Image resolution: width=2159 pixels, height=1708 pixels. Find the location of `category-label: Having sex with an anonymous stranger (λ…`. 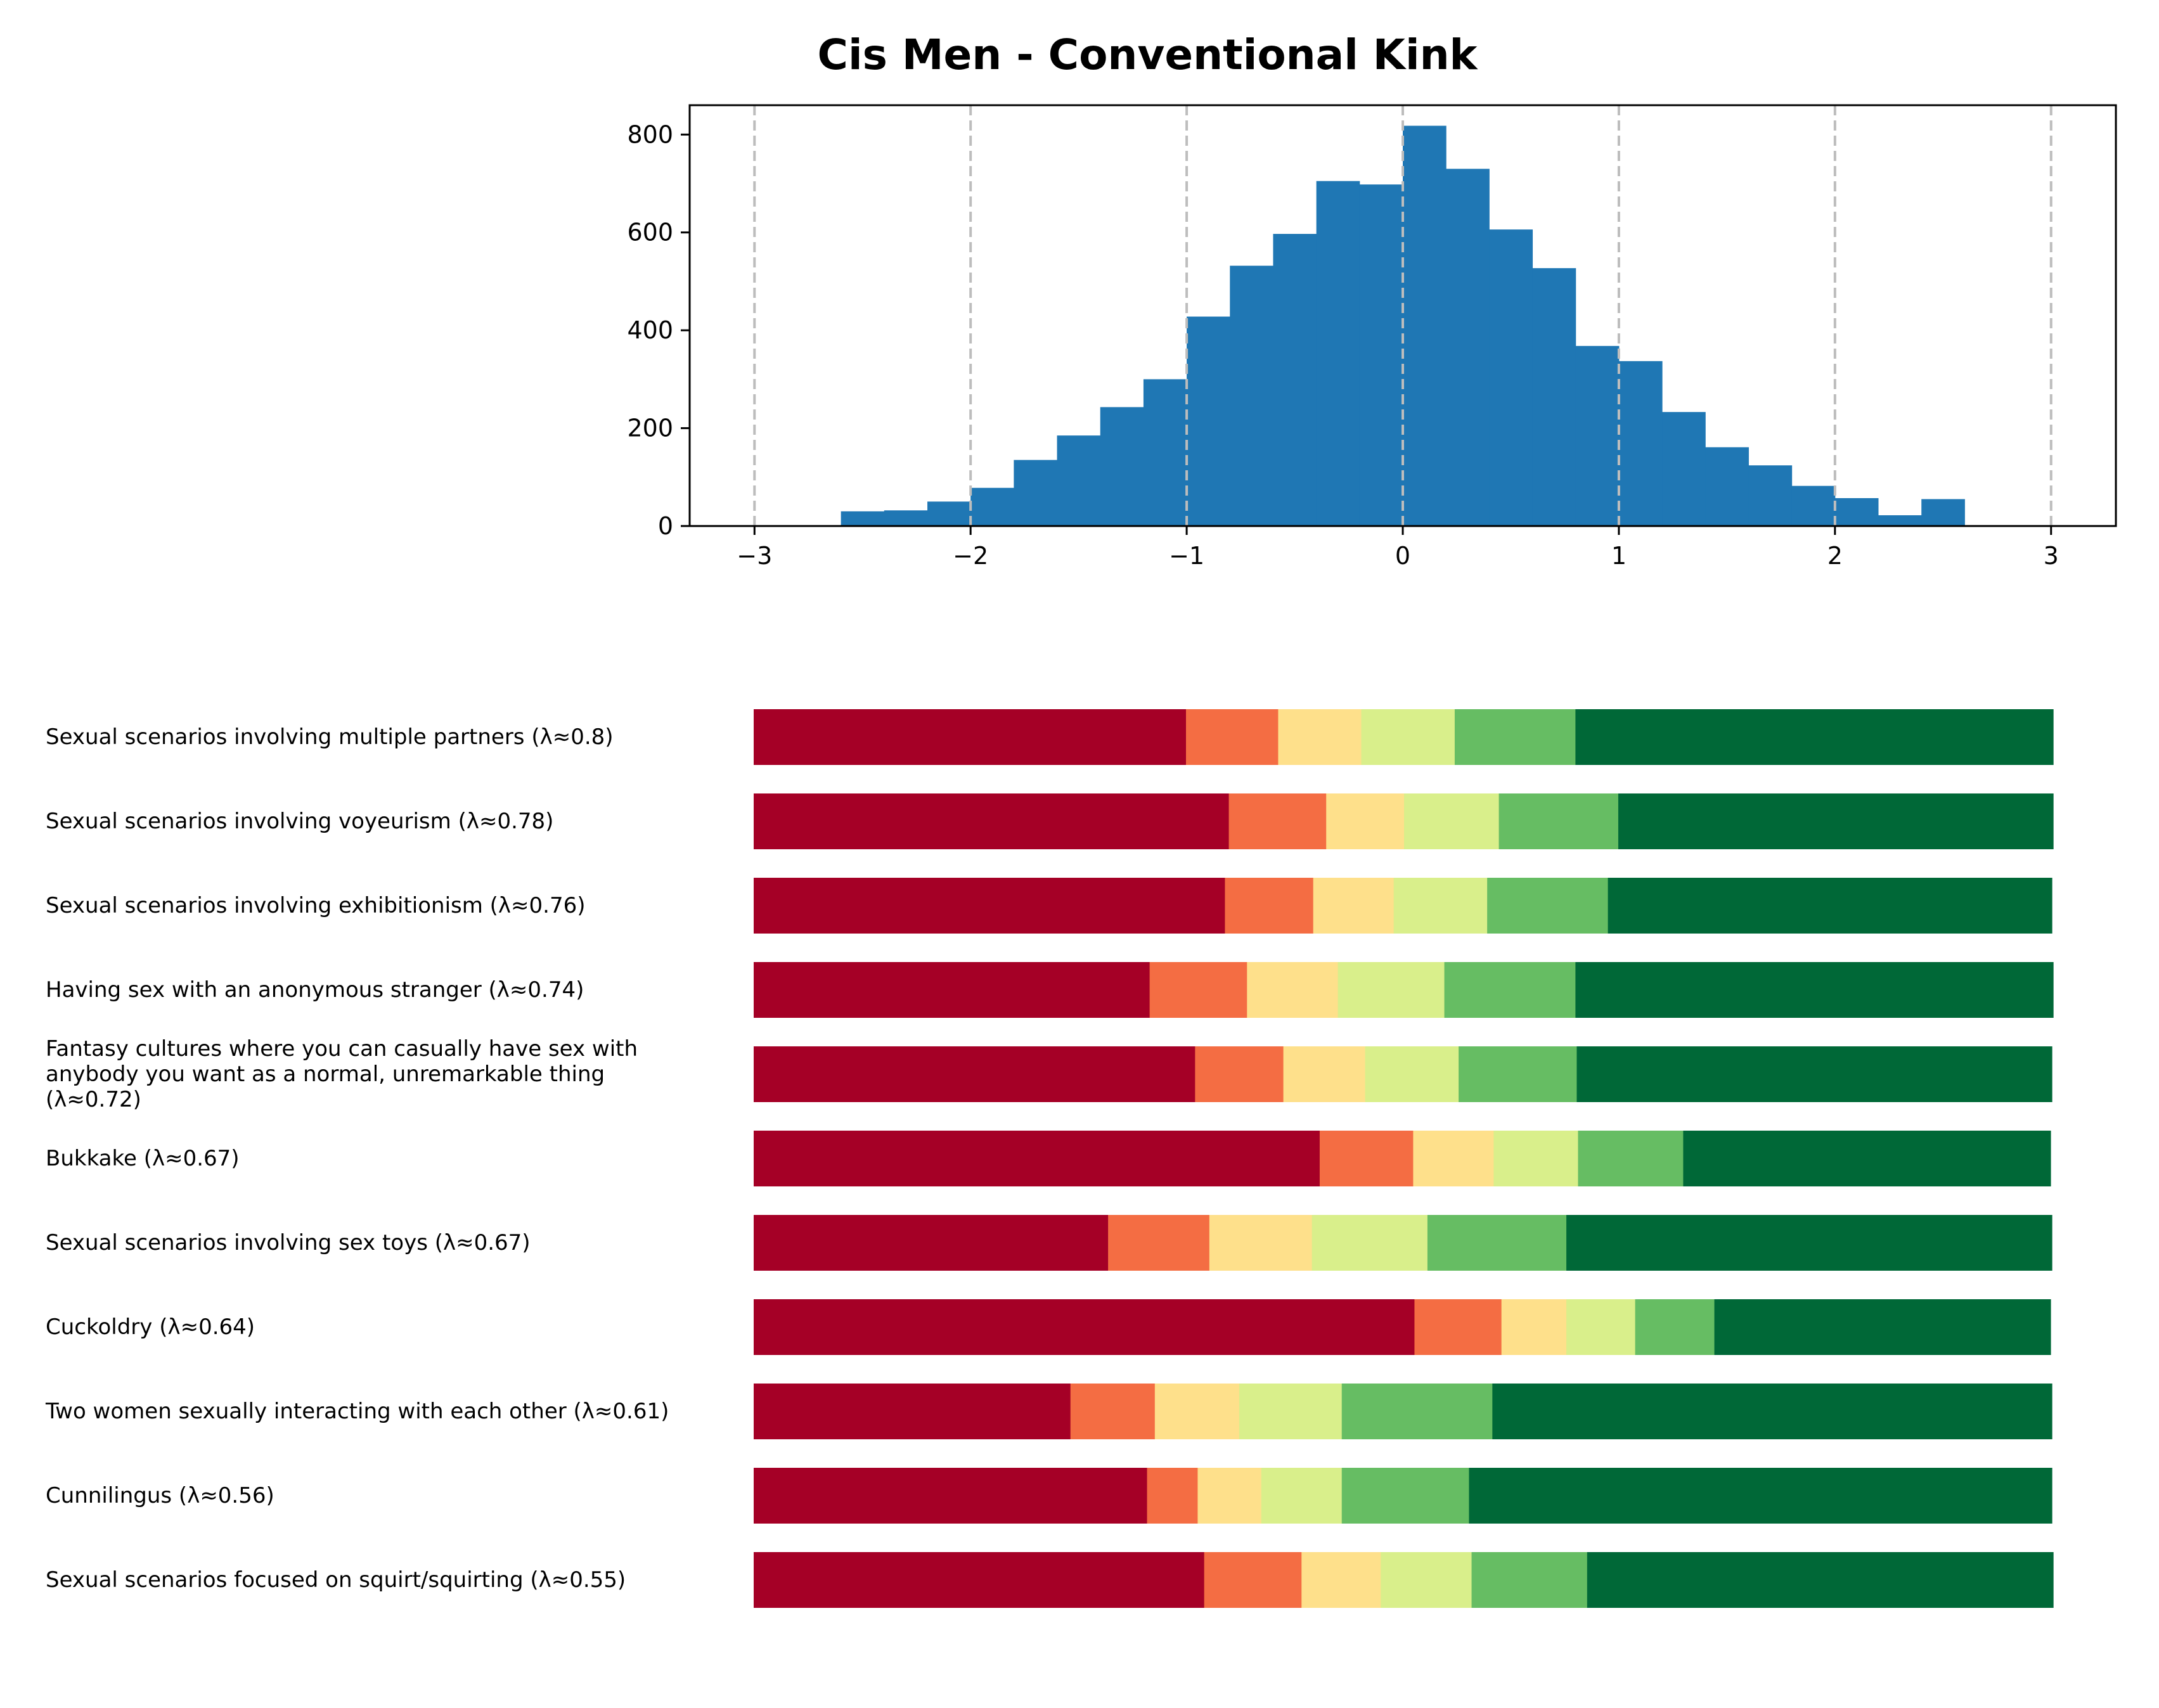

category-label: Having sex with an anonymous stranger (λ… is located at coordinates (401, 990).